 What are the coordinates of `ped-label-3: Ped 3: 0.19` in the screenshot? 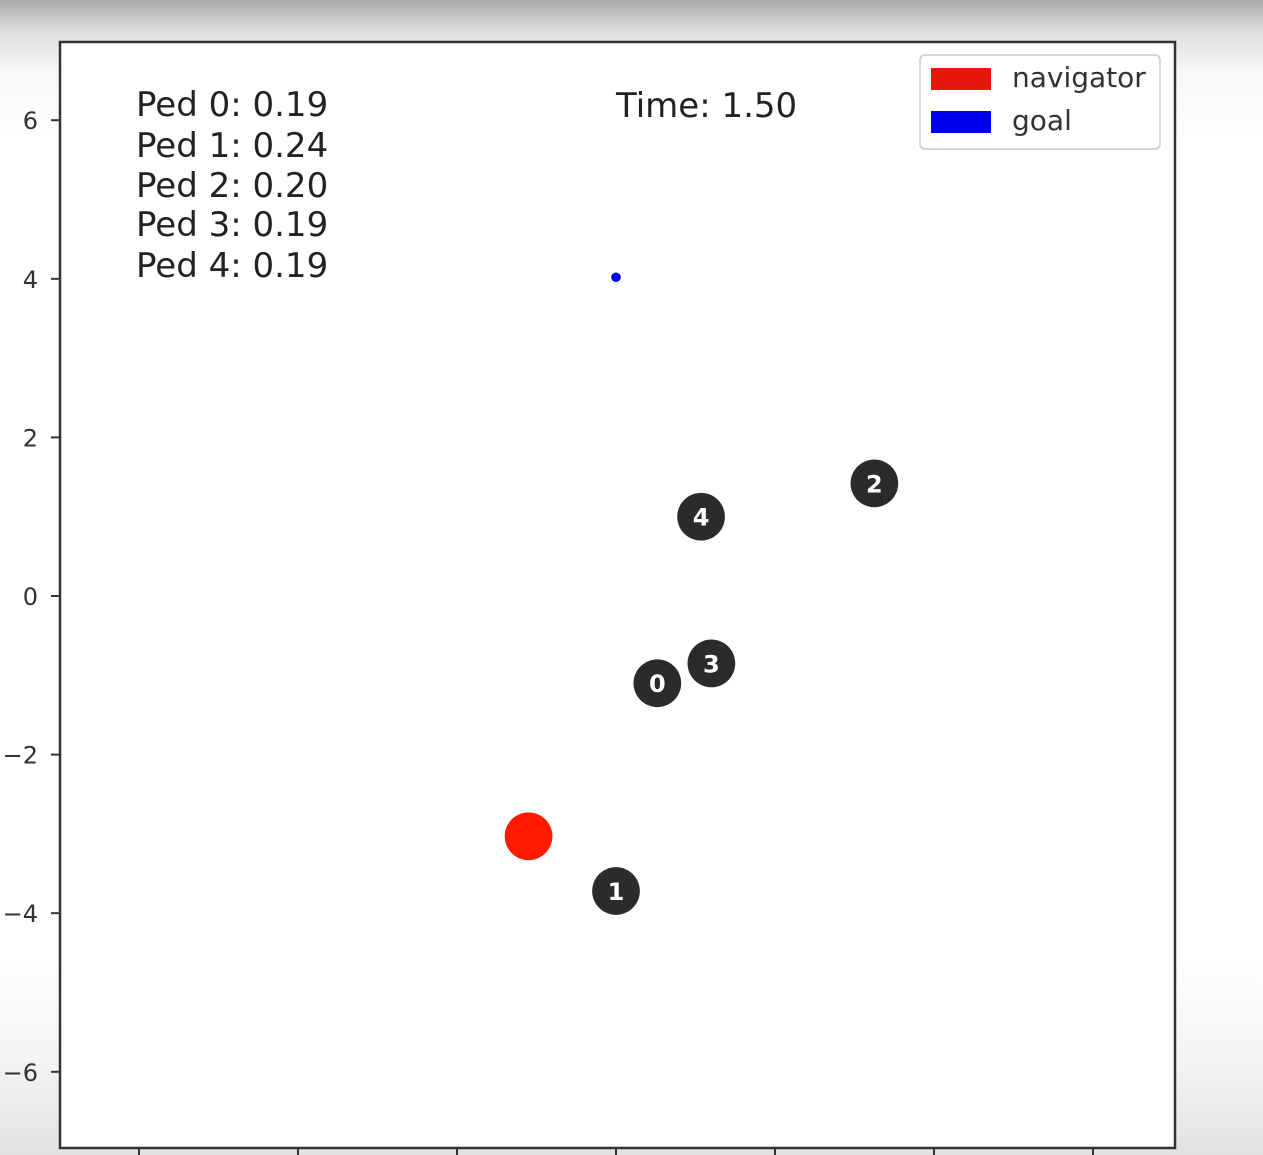 It's located at (232, 225).